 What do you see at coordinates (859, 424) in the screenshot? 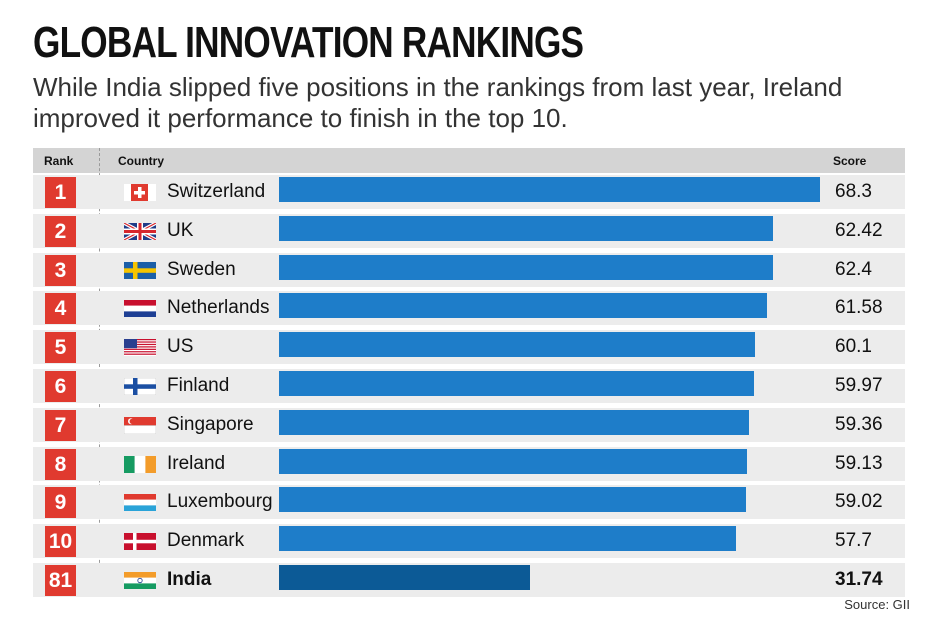
I see `score-value: 59.36` at bounding box center [859, 424].